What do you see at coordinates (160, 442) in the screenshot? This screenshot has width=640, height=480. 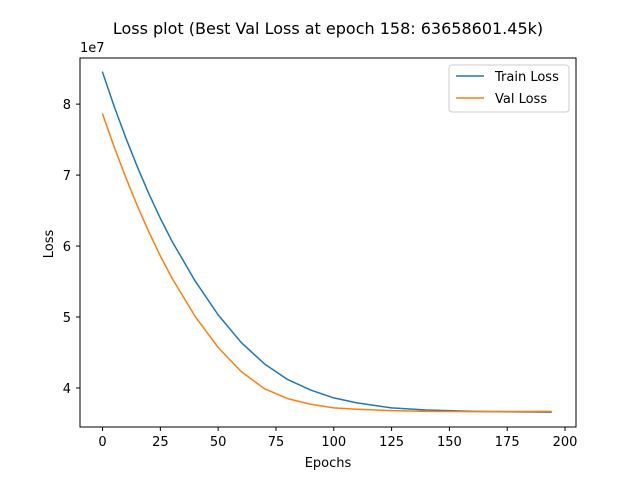 I see `x-tick-label: 25` at bounding box center [160, 442].